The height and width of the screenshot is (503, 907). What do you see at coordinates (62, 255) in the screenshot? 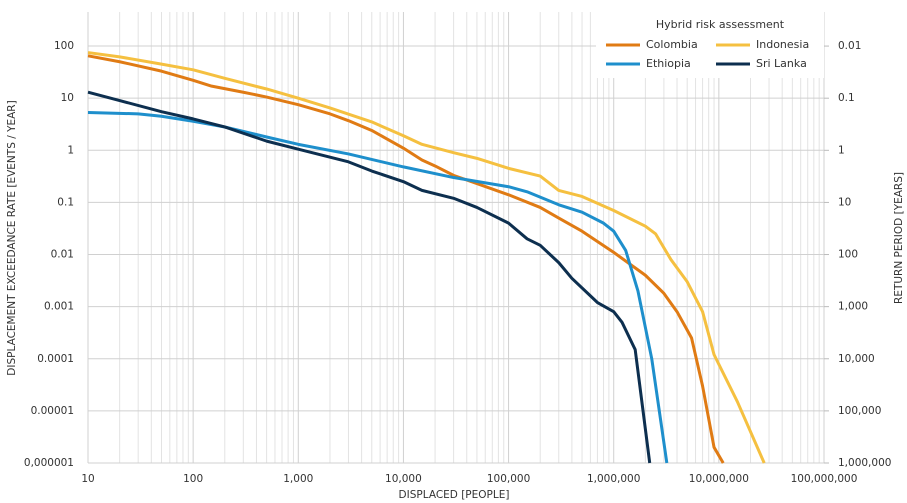
I see `y-tick-label: 0.01` at bounding box center [62, 255].